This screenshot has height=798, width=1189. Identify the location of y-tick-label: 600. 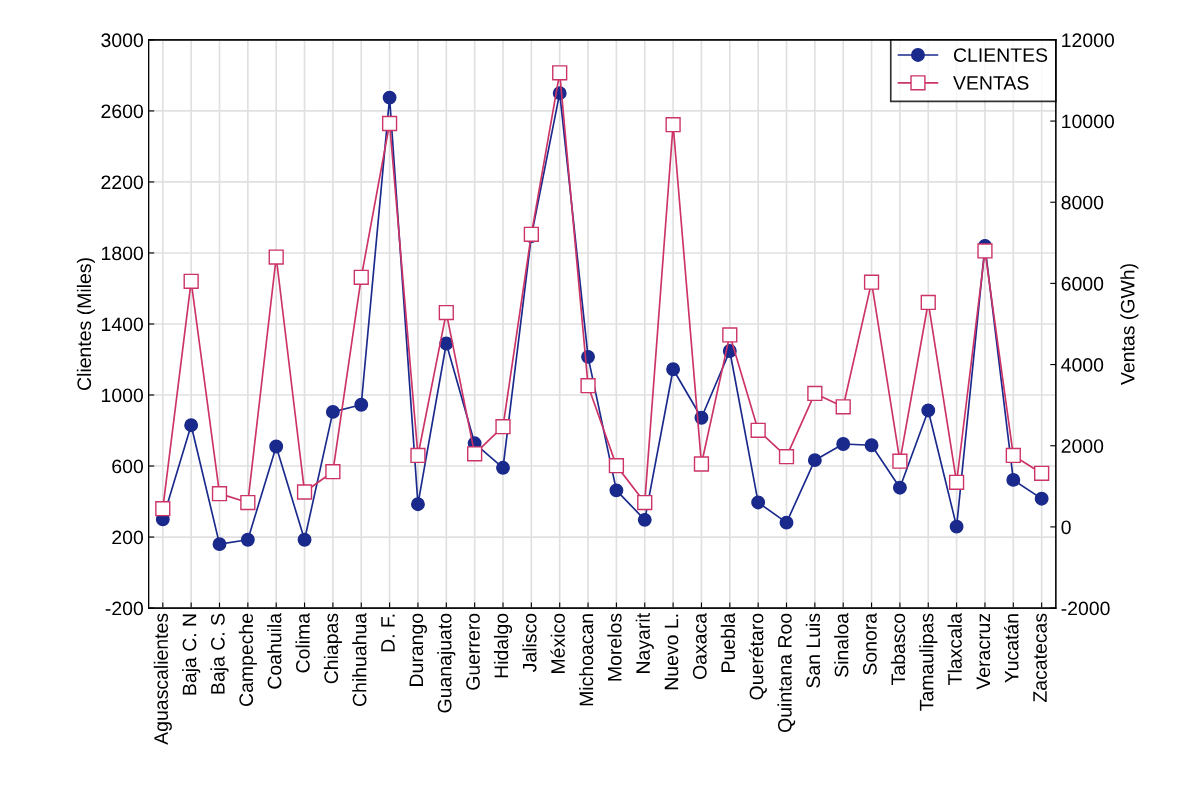
(128, 466).